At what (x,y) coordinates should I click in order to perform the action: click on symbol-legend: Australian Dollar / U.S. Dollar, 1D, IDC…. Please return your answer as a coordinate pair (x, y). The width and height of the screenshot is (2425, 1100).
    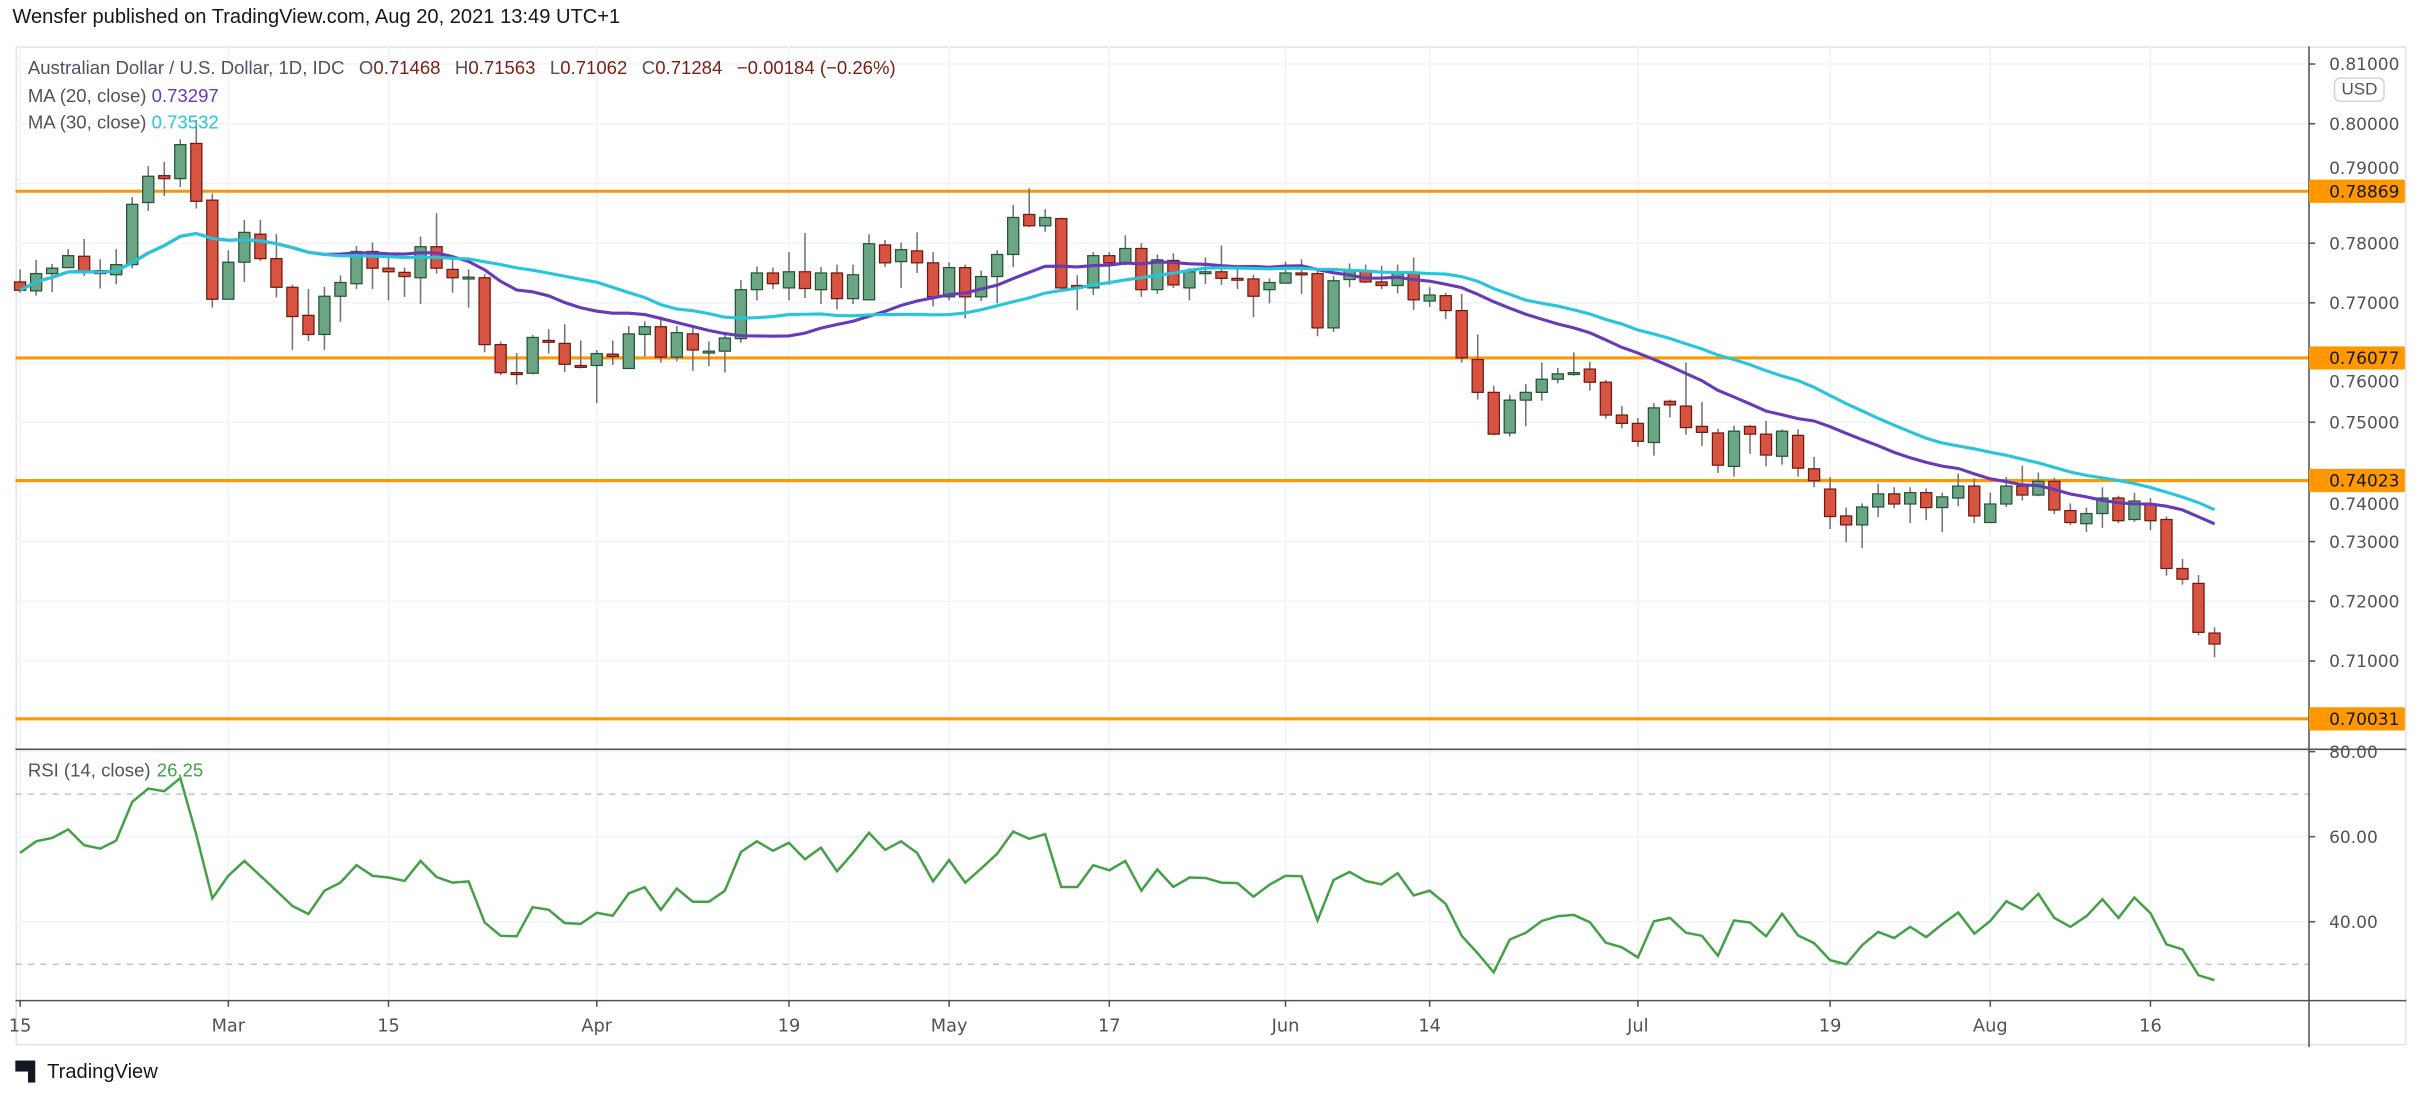
    Looking at the image, I should click on (462, 68).